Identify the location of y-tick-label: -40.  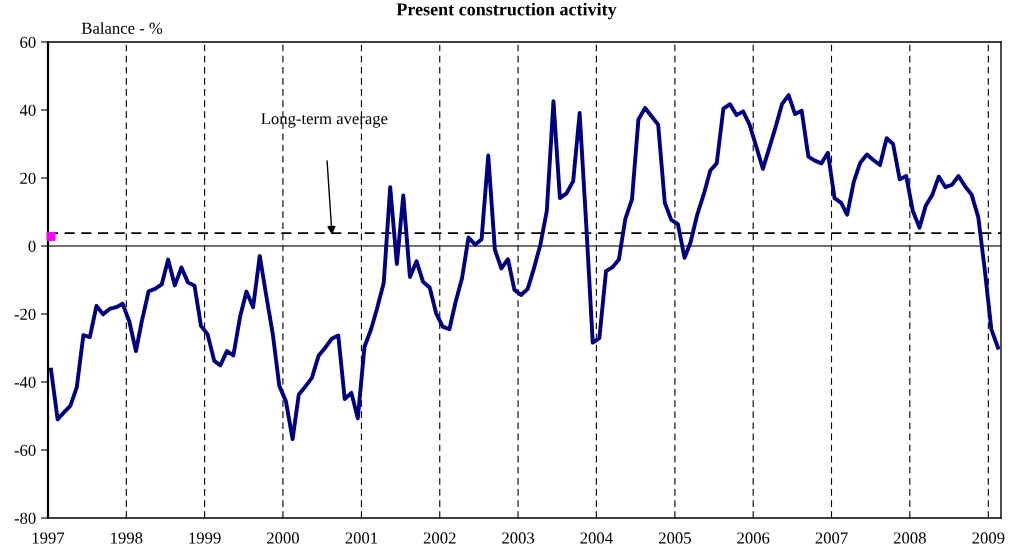
(25, 382).